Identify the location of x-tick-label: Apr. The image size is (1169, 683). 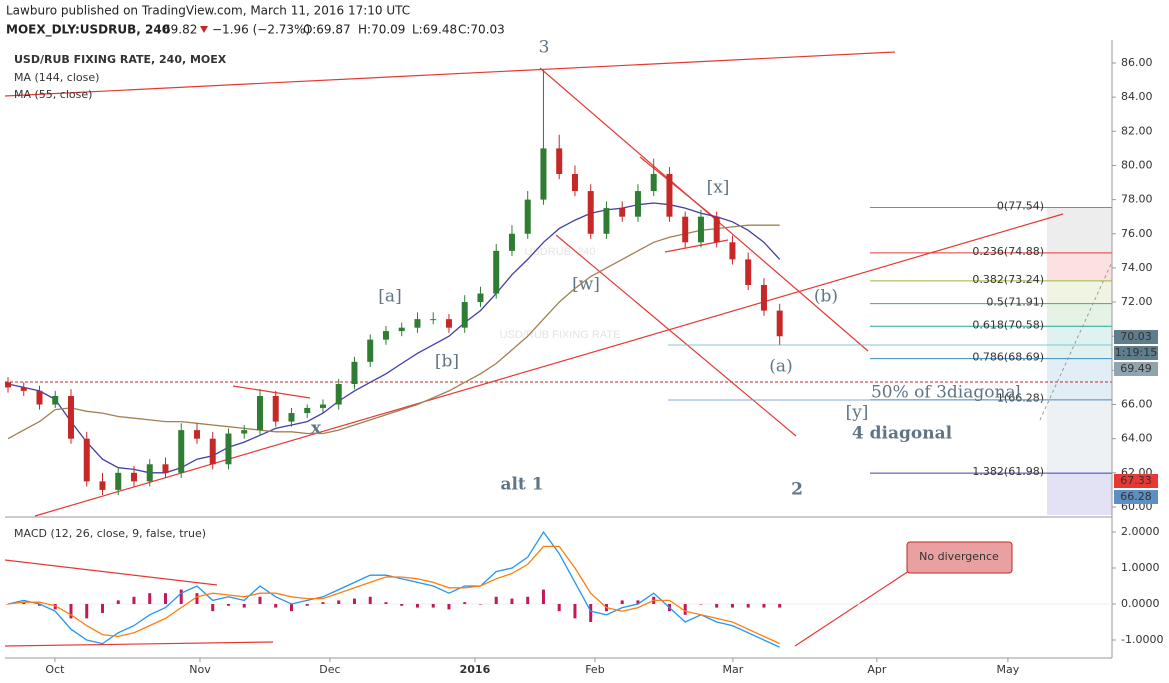
(877, 669).